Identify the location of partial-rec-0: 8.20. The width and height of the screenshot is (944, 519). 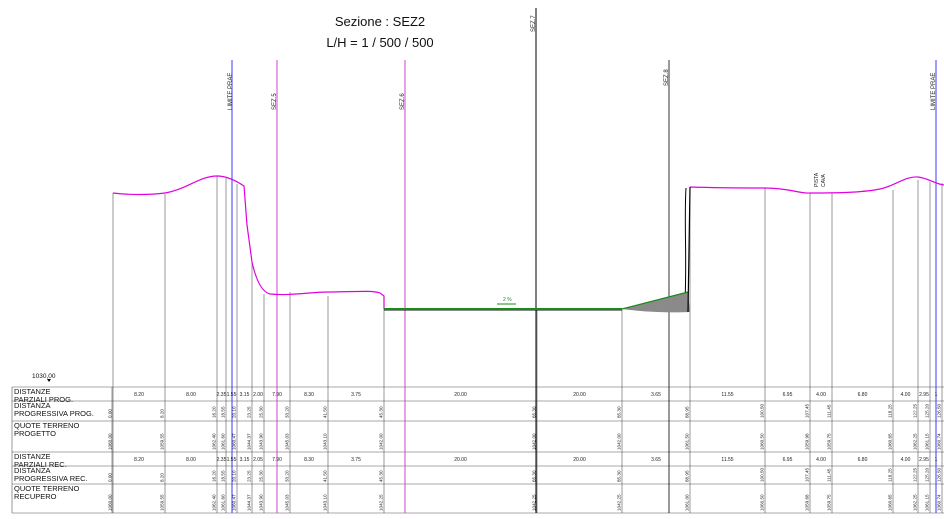
(139, 460).